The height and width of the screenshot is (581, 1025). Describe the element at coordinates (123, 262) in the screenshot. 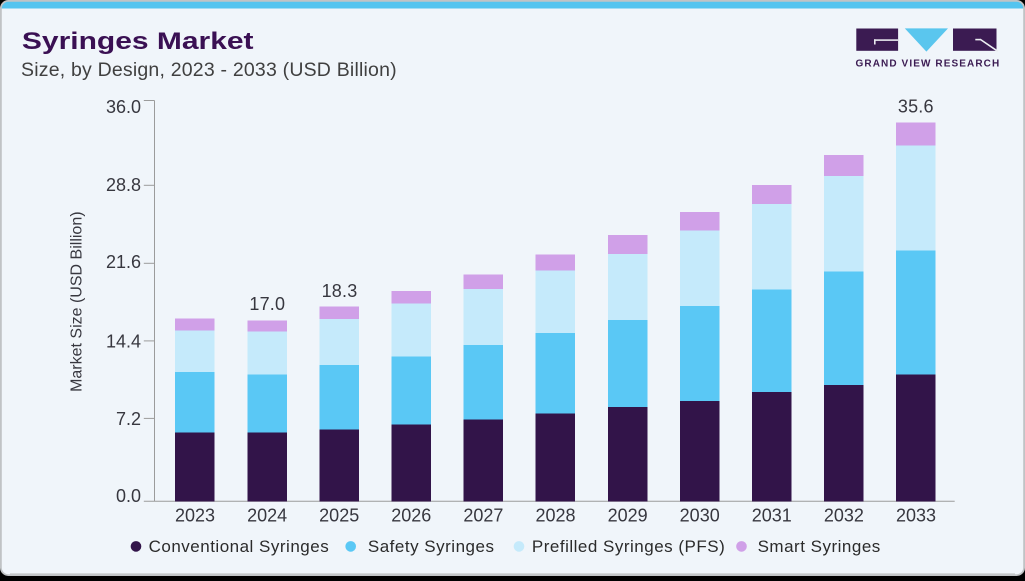

I see `svg-text: 21.6` at that location.